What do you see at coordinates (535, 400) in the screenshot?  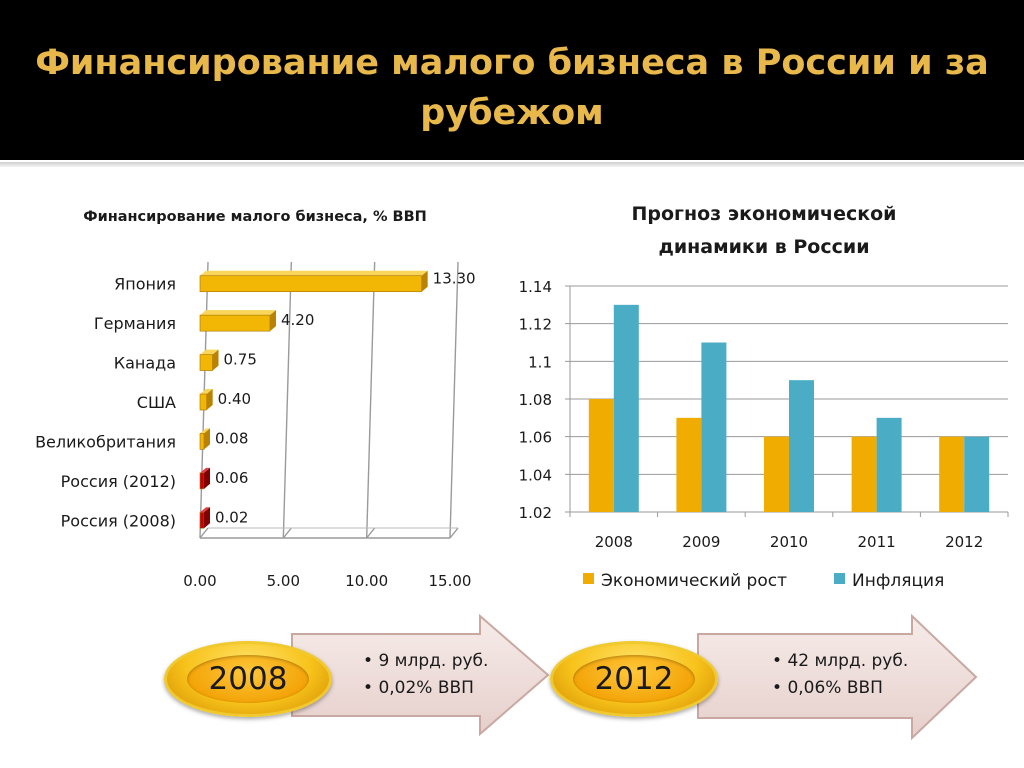 I see `y-tick-label: 1.08` at bounding box center [535, 400].